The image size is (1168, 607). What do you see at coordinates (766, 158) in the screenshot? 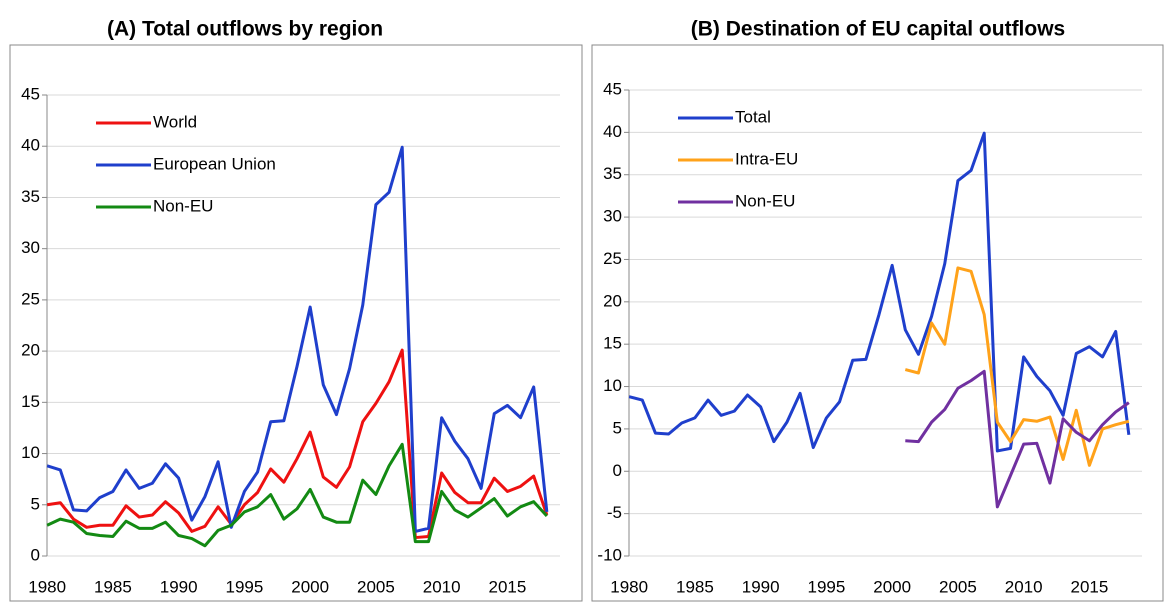
I see `legend-label: Intra-EU` at bounding box center [766, 158].